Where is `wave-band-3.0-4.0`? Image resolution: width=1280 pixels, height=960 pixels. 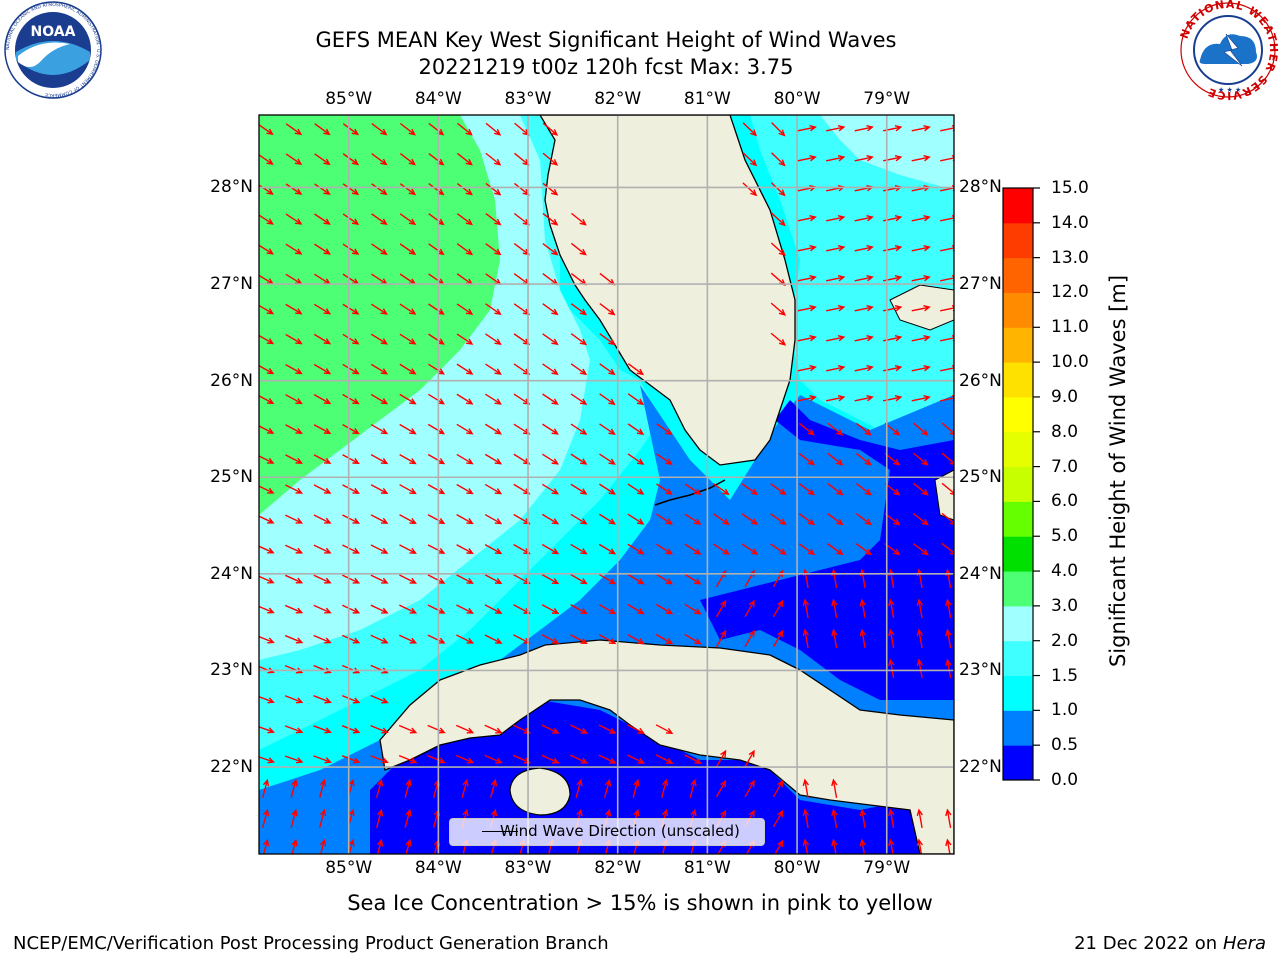 wave-band-3.0-4.0 is located at coordinates (379, 315).